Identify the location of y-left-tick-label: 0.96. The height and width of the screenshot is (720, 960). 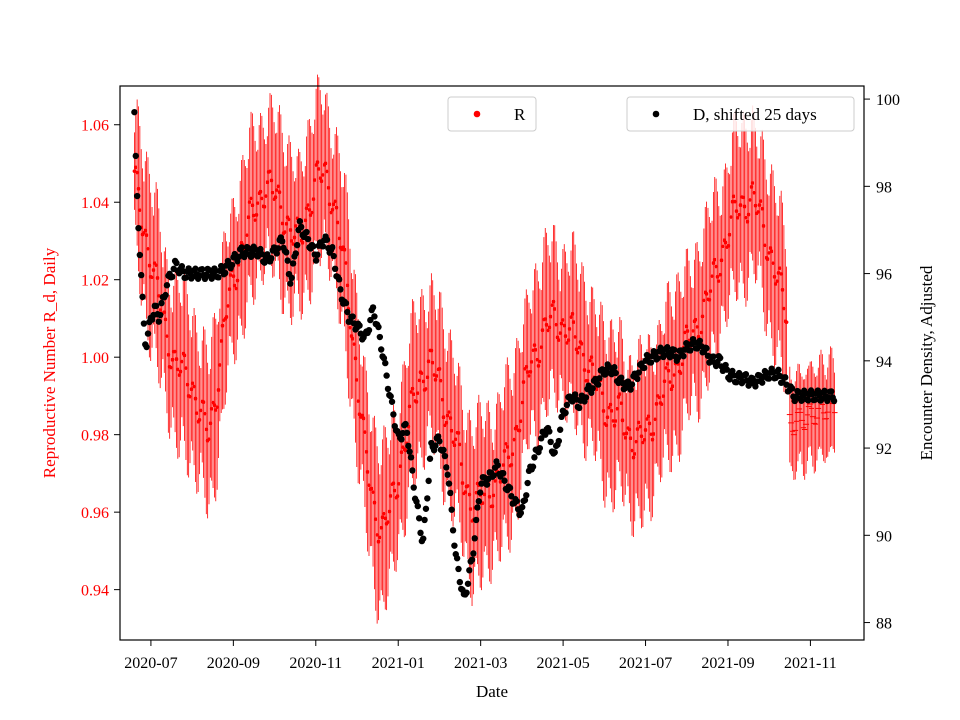
(95, 513).